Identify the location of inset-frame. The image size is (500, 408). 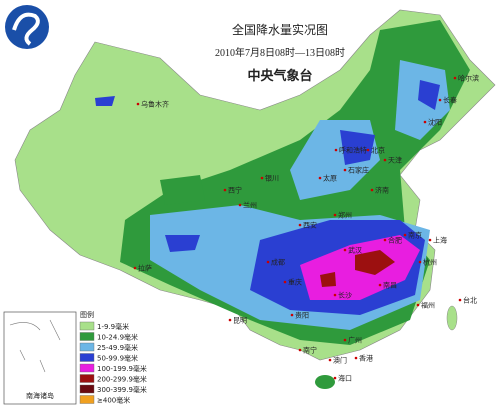
(40, 358).